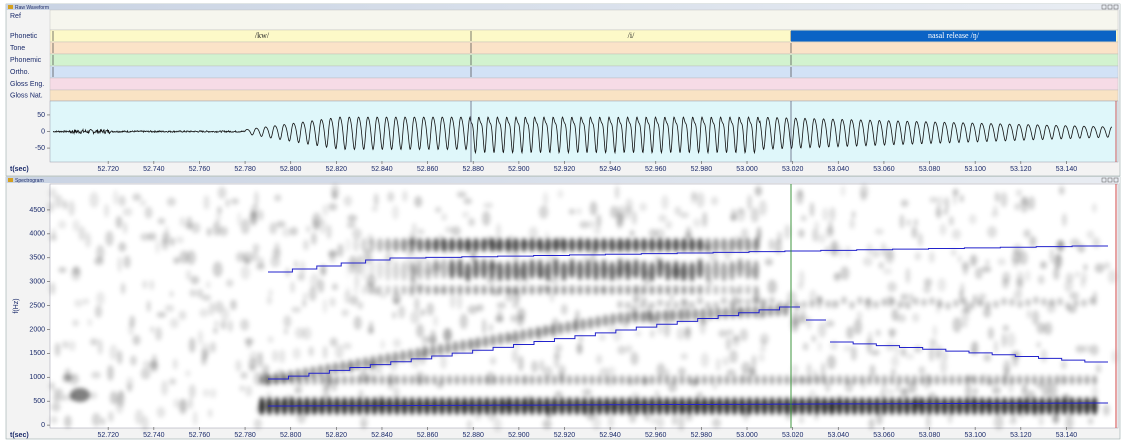 This screenshot has height=441, width=1122. I want to click on x-tick-label: 53.040, so click(839, 435).